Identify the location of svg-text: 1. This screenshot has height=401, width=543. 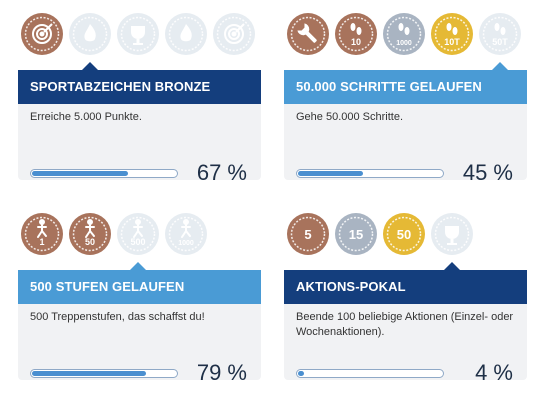
(41, 242).